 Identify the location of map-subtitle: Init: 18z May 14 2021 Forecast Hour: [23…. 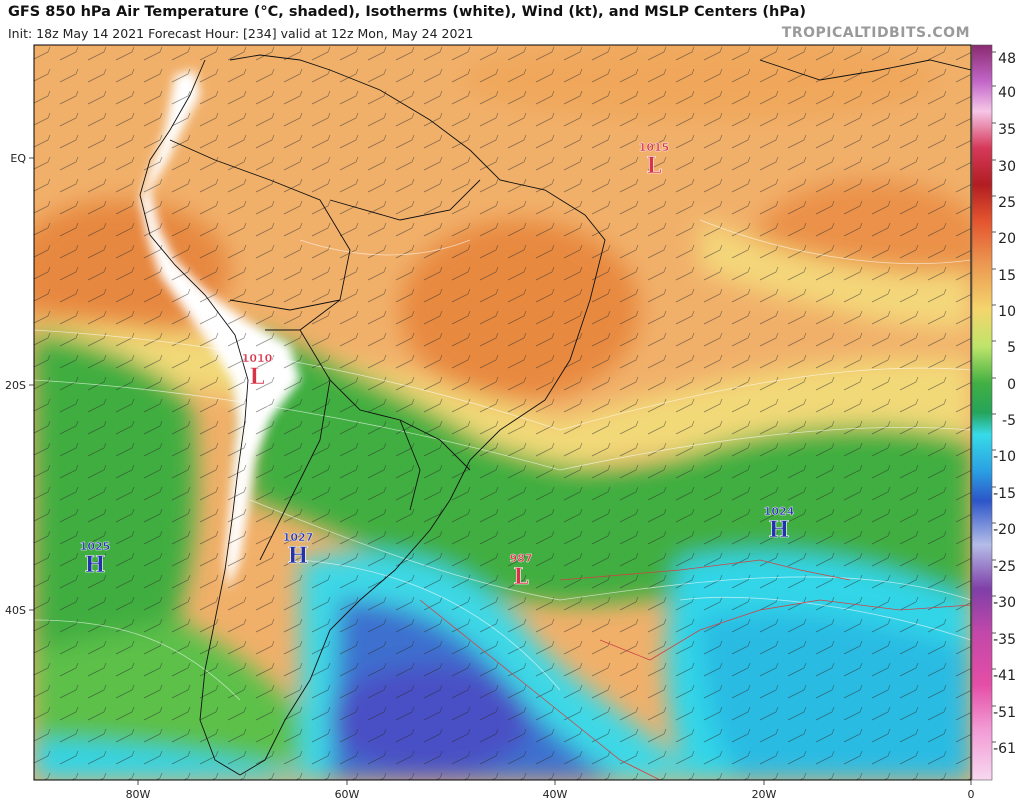
(241, 33).